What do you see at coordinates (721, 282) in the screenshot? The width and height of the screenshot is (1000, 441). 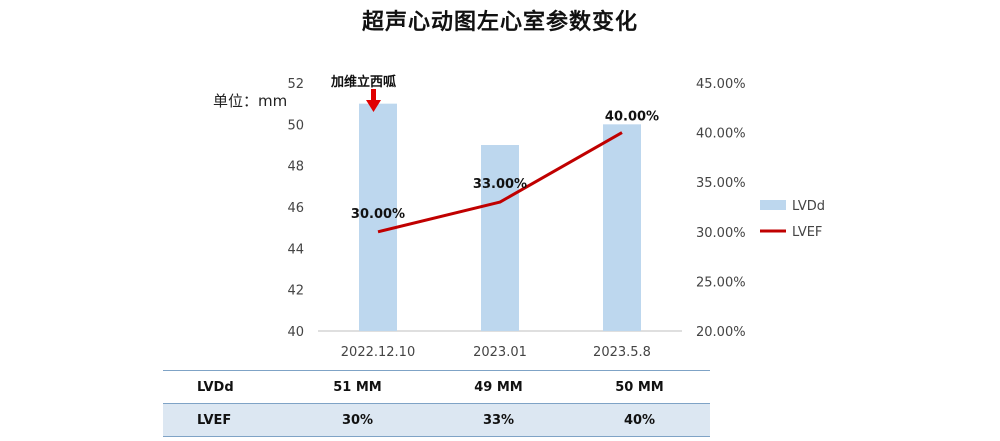 I see `y-right-tick-label: 25.00%` at bounding box center [721, 282].